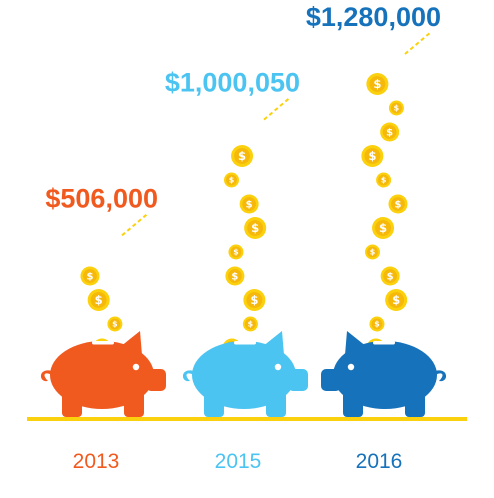 The height and width of the screenshot is (498, 494). I want to click on year-label-2016: 2016, so click(379, 461).